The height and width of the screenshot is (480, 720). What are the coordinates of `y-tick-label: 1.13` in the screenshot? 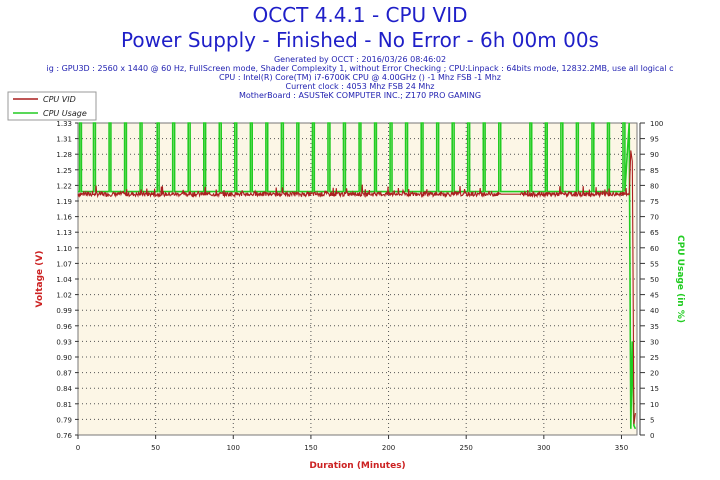 It's located at (64, 233).